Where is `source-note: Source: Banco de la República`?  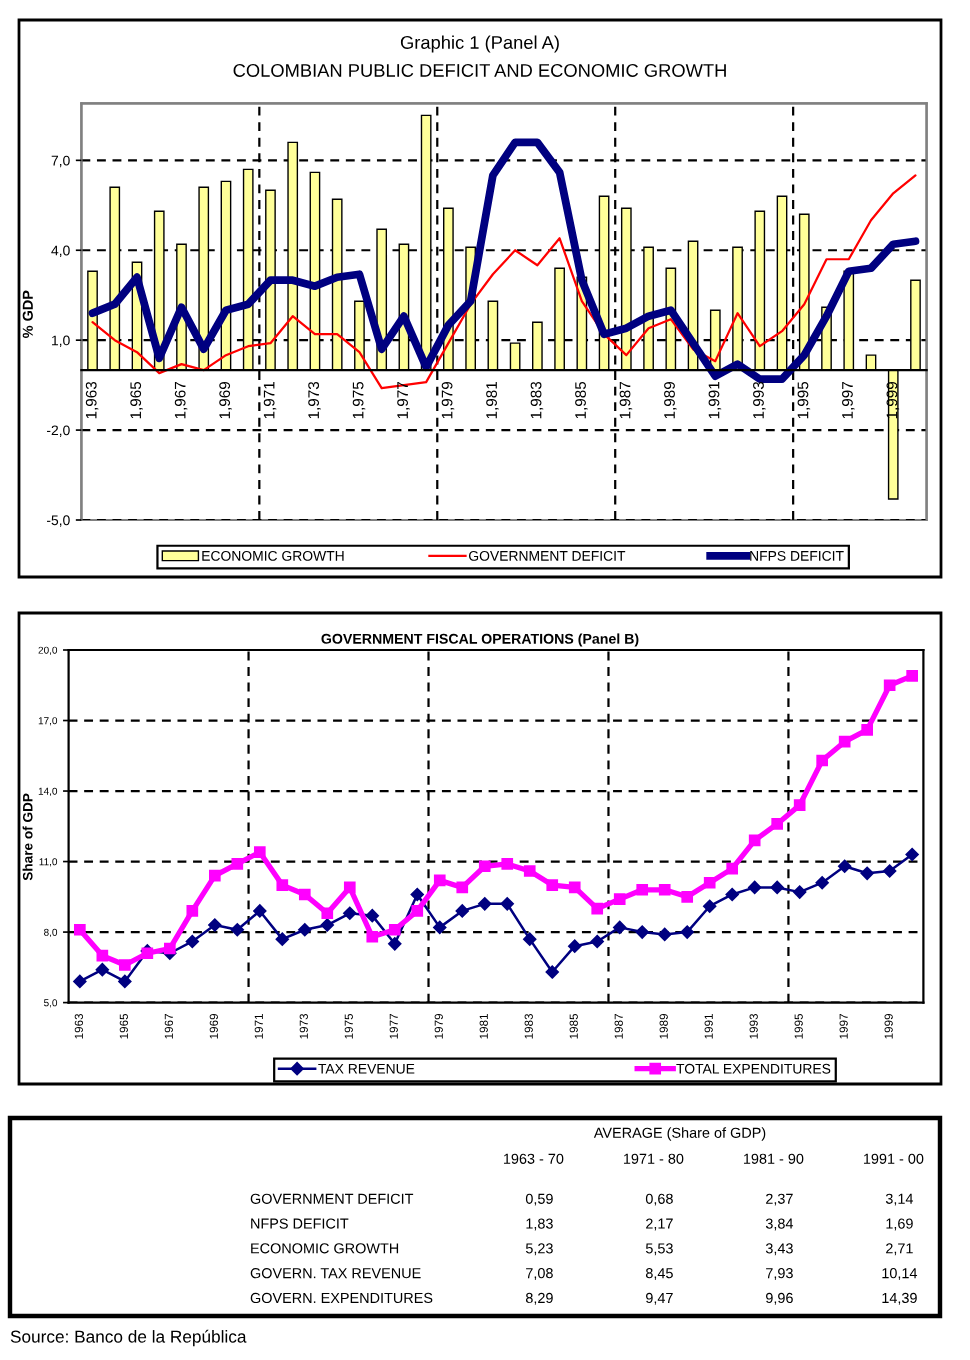 source-note: Source: Banco de la República is located at coordinates (128, 1338).